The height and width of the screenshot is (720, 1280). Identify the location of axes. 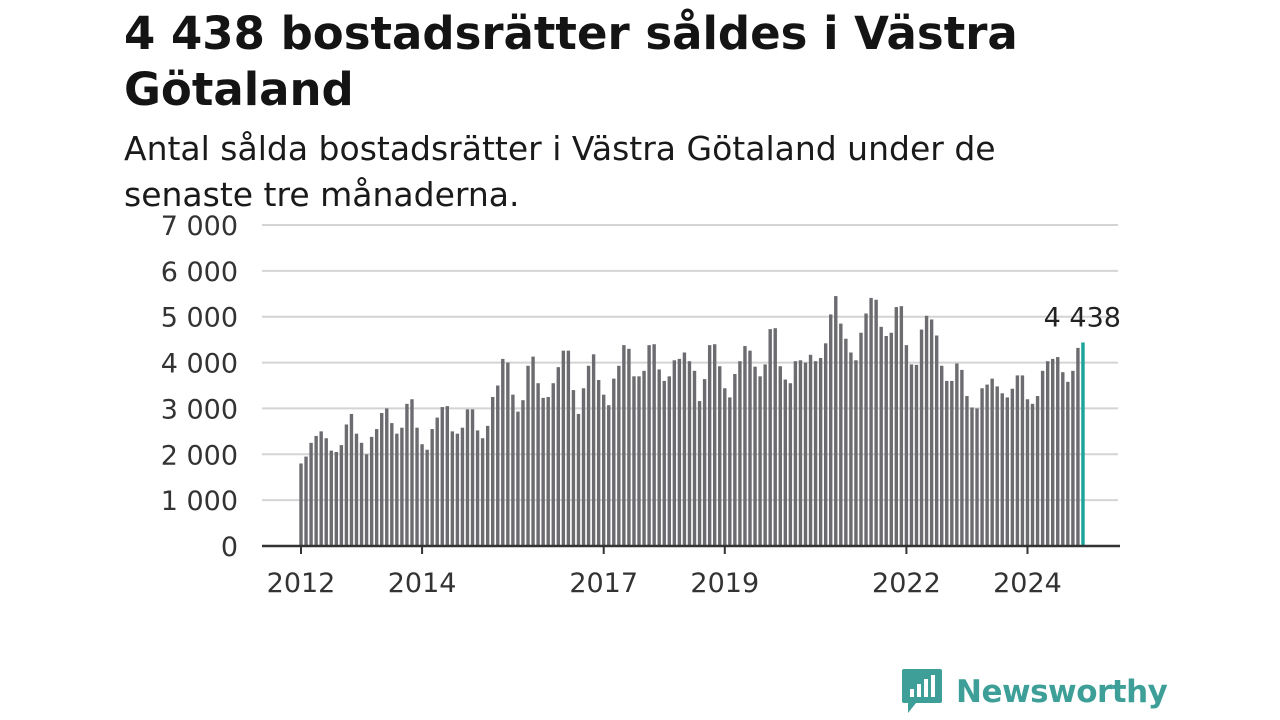
(691, 549).